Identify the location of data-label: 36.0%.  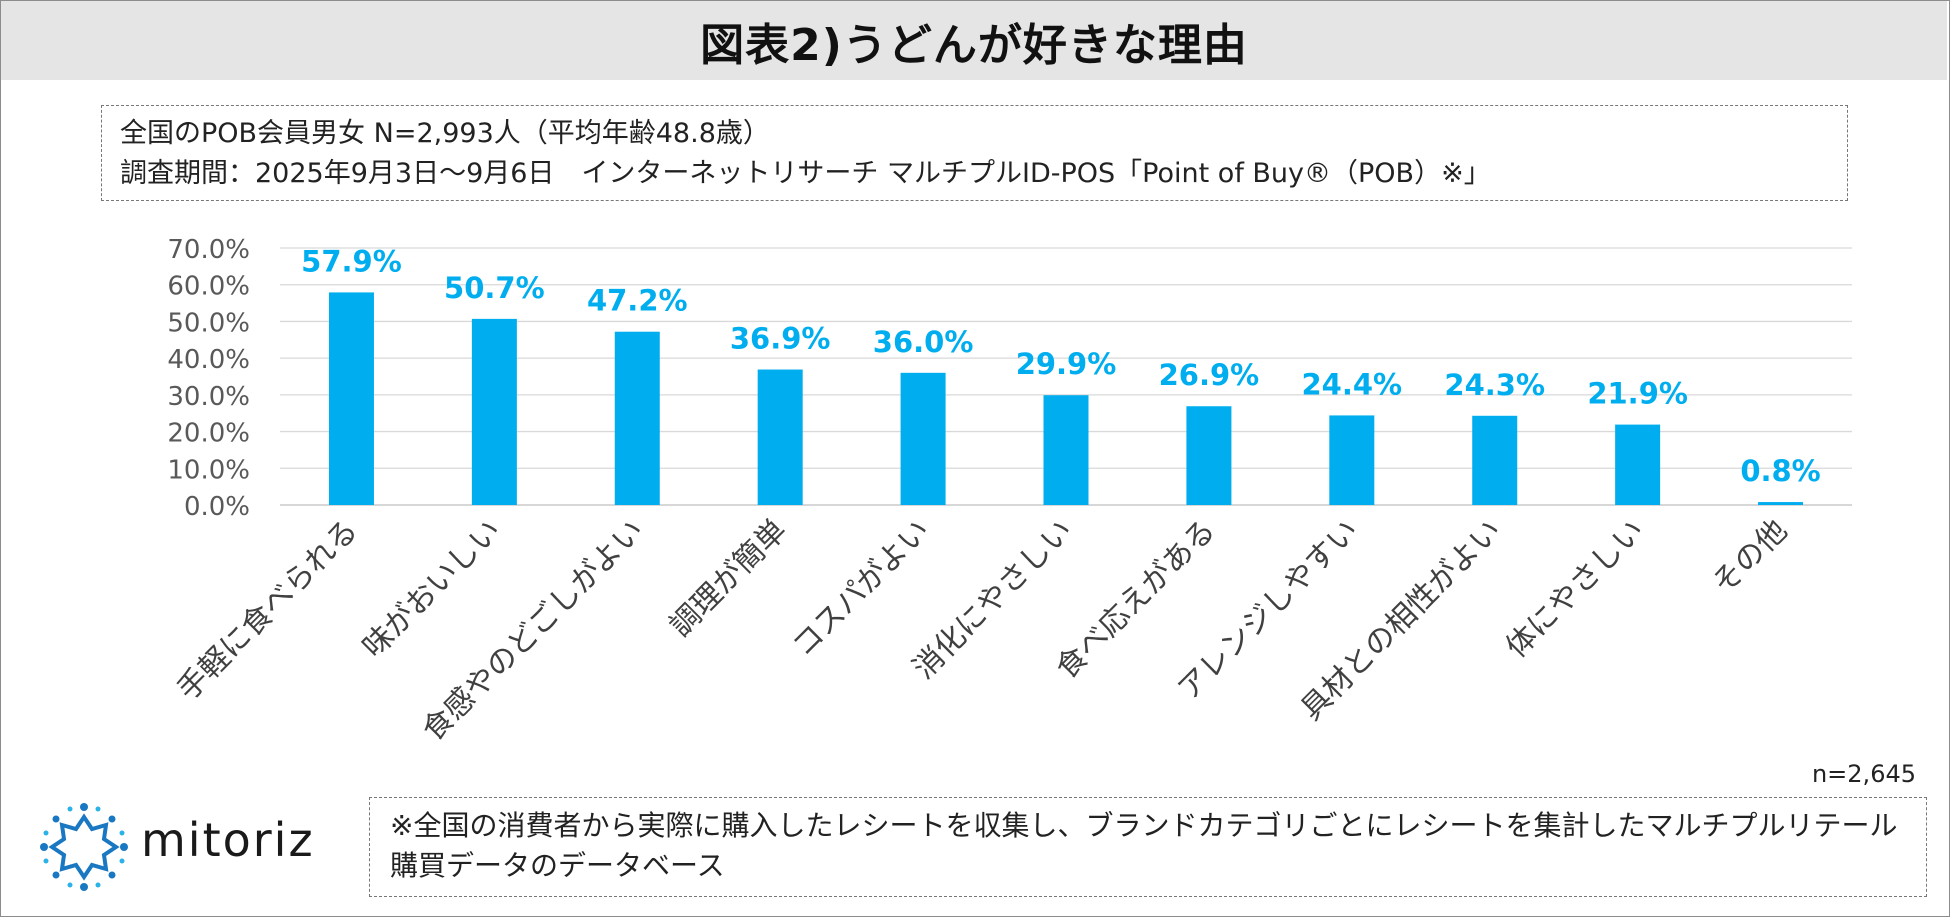
(923, 342).